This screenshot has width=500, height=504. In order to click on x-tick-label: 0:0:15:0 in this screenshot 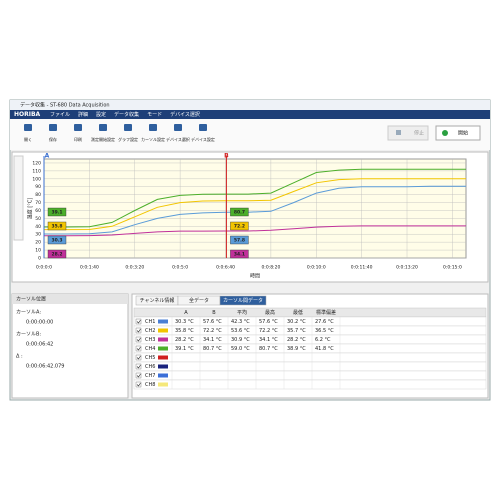, I will do `click(452, 268)`.